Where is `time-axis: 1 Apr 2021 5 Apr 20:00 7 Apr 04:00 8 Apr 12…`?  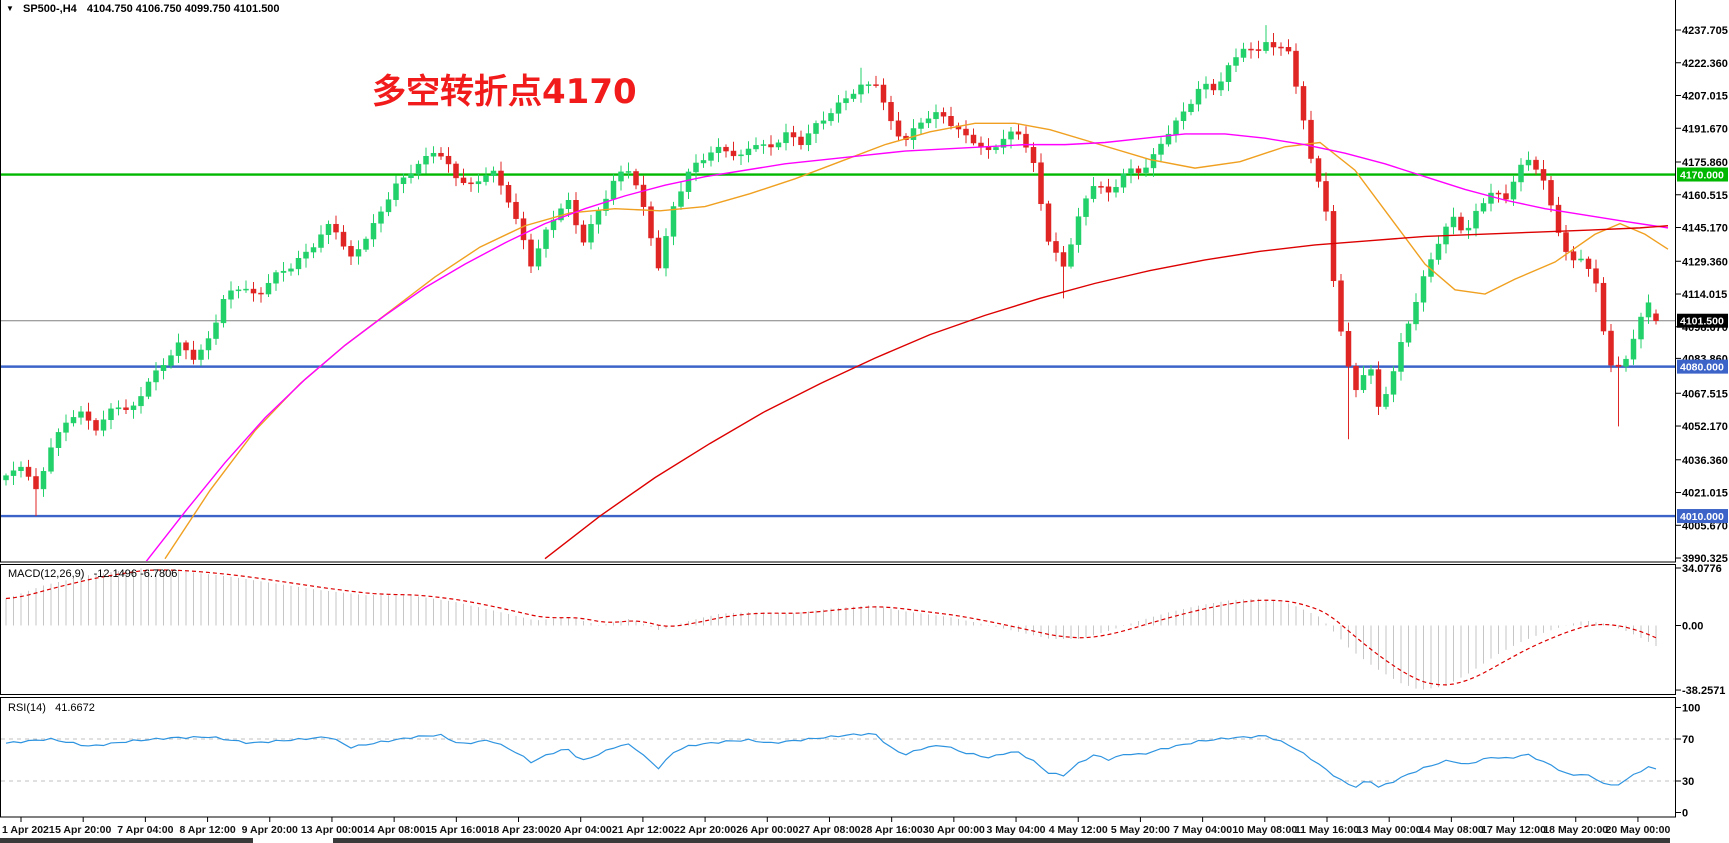
time-axis: 1 Apr 2021 5 Apr 20:00 7 Apr 04:00 8 Apr 12… is located at coordinates (836, 826).